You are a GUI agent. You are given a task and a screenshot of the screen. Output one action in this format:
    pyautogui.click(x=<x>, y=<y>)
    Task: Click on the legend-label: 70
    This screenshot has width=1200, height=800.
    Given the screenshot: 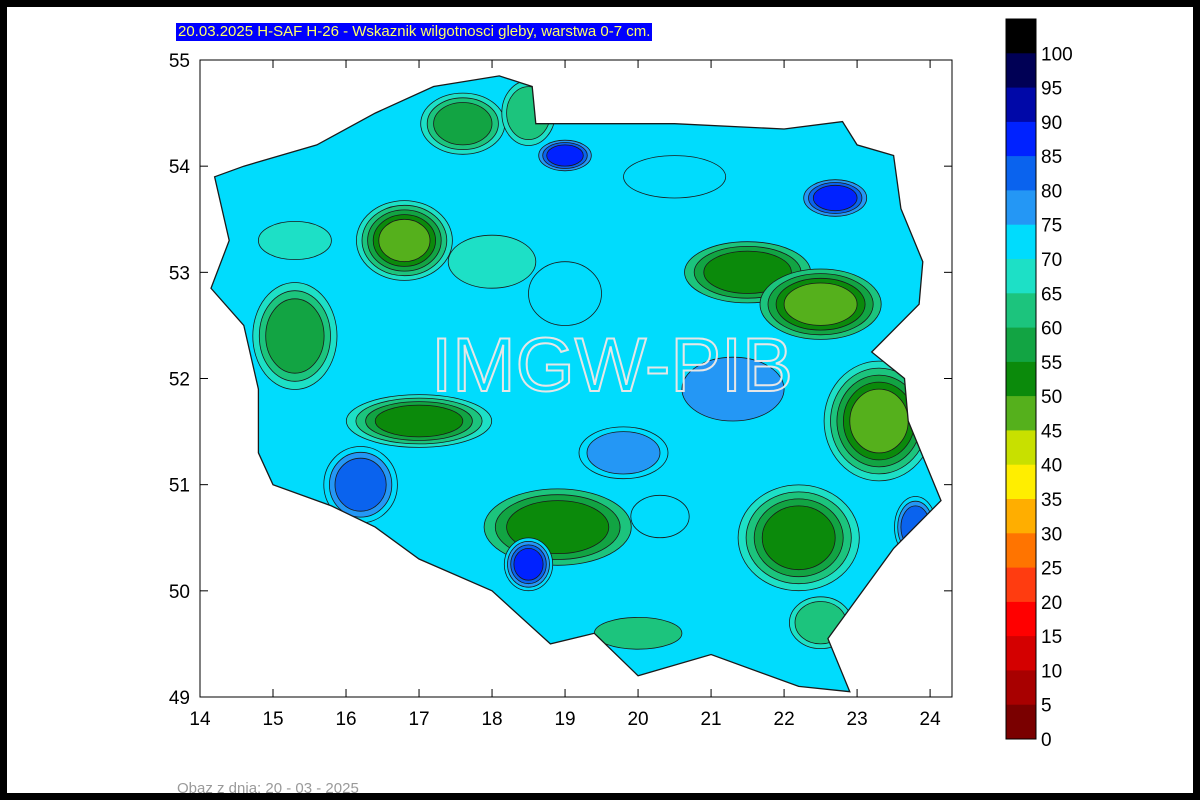 What is the action you would take?
    pyautogui.click(x=1051, y=260)
    